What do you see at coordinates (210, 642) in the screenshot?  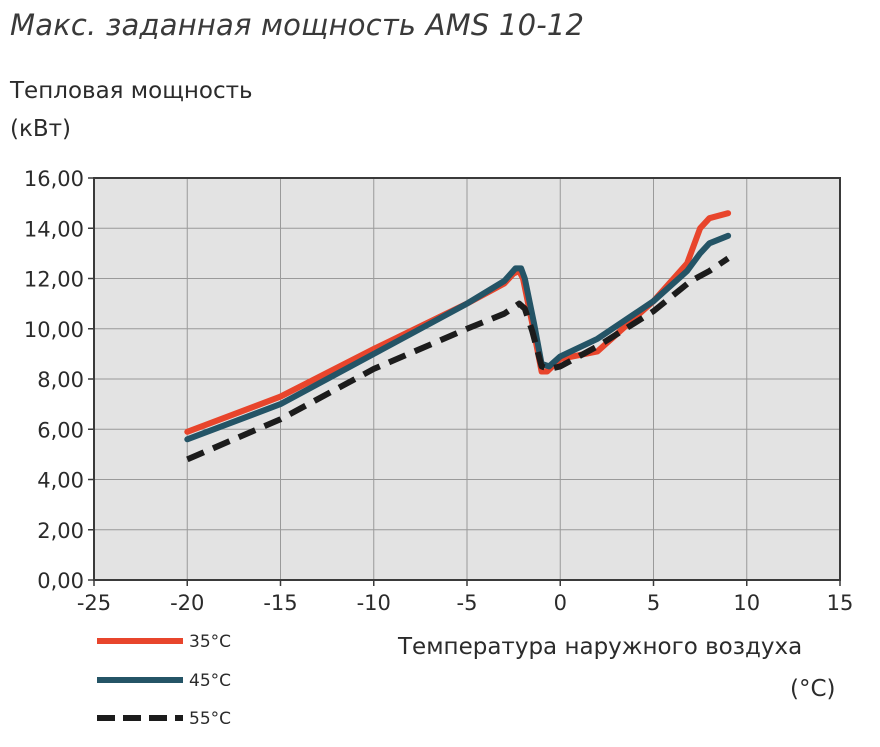 I see `legend-label-1: 35°C` at bounding box center [210, 642].